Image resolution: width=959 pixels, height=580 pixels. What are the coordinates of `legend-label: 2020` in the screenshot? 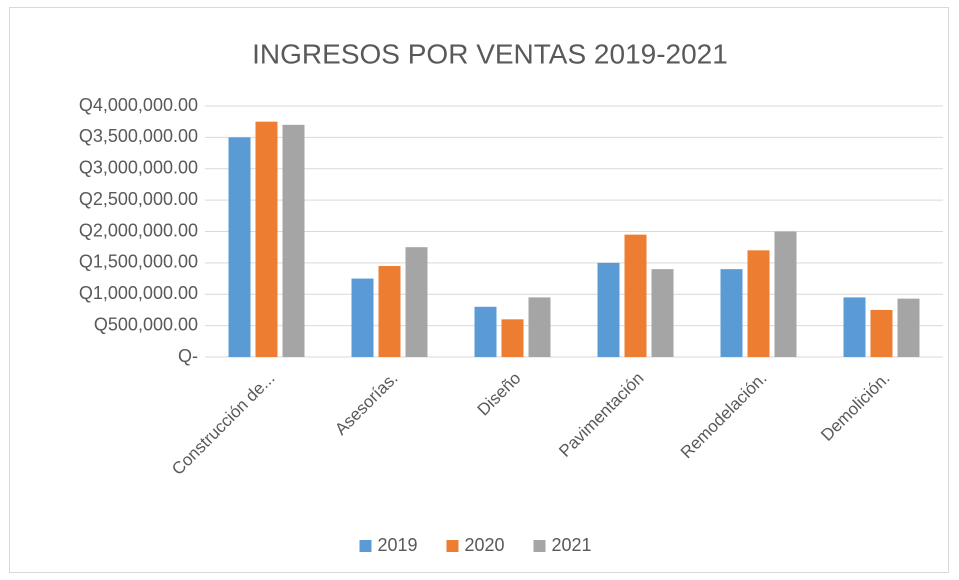 It's located at (485, 545).